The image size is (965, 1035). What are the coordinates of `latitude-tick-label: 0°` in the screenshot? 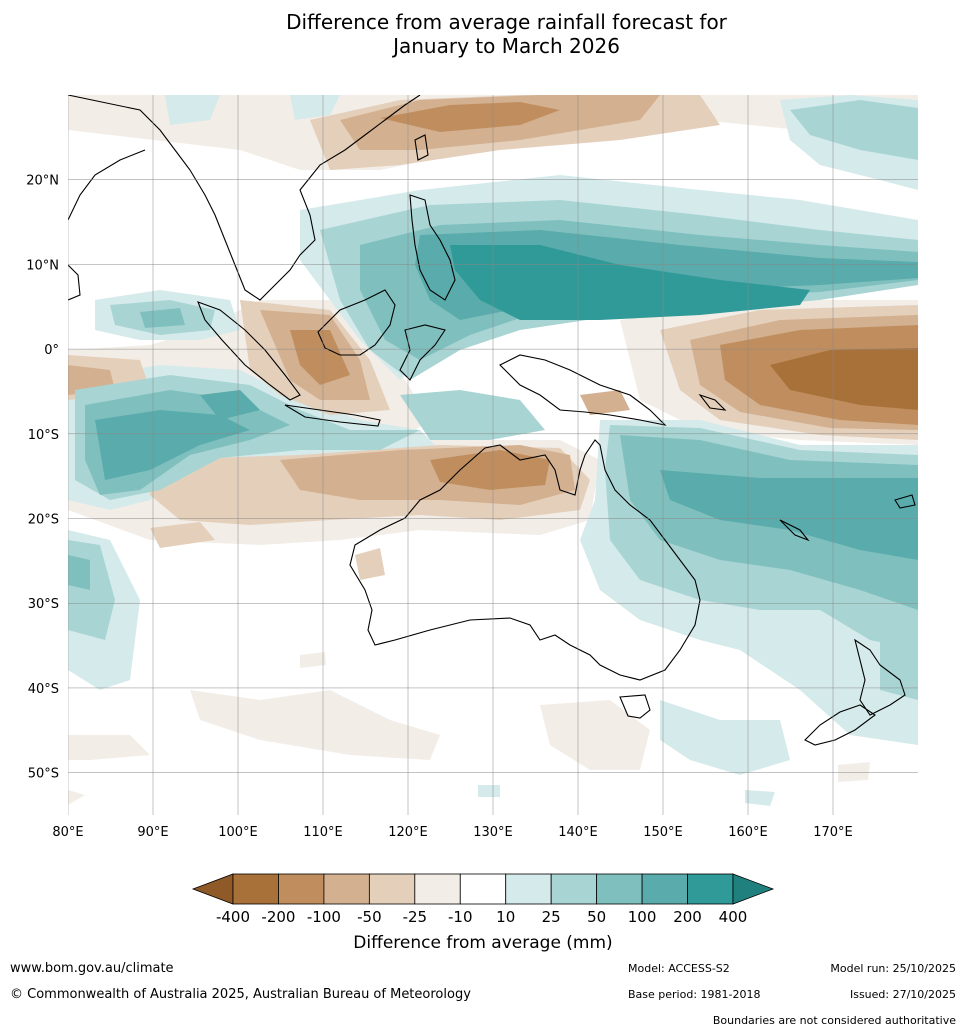 It's located at (51, 350).